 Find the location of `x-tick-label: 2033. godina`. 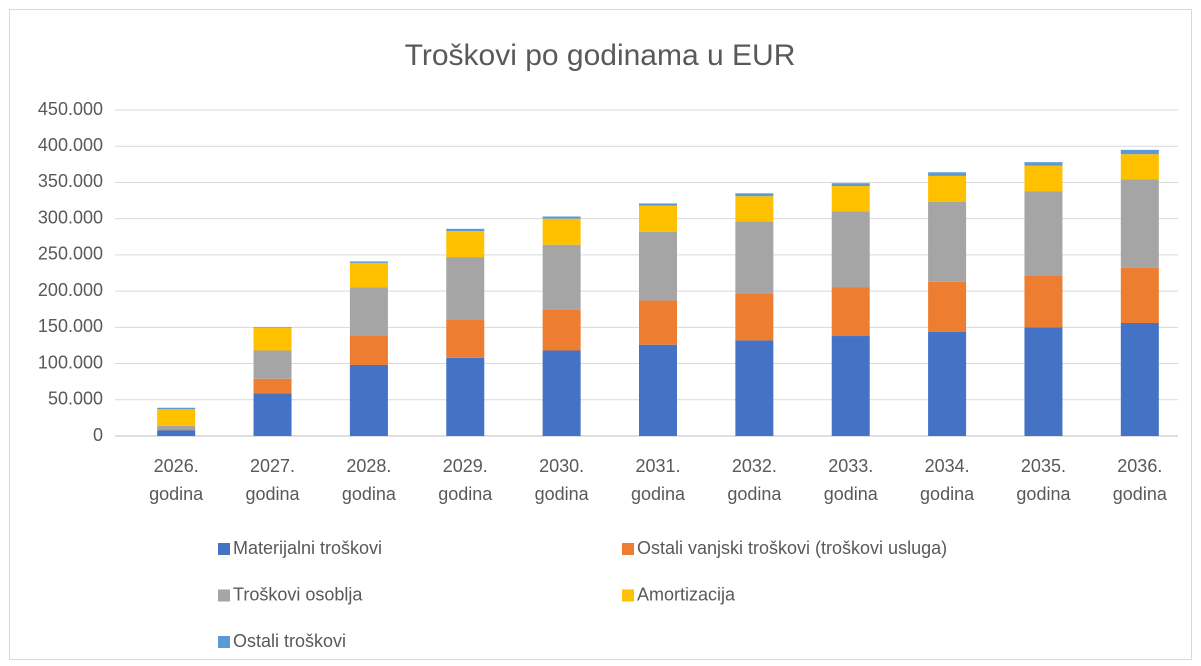

x-tick-label: 2033. godina is located at coordinates (851, 480).